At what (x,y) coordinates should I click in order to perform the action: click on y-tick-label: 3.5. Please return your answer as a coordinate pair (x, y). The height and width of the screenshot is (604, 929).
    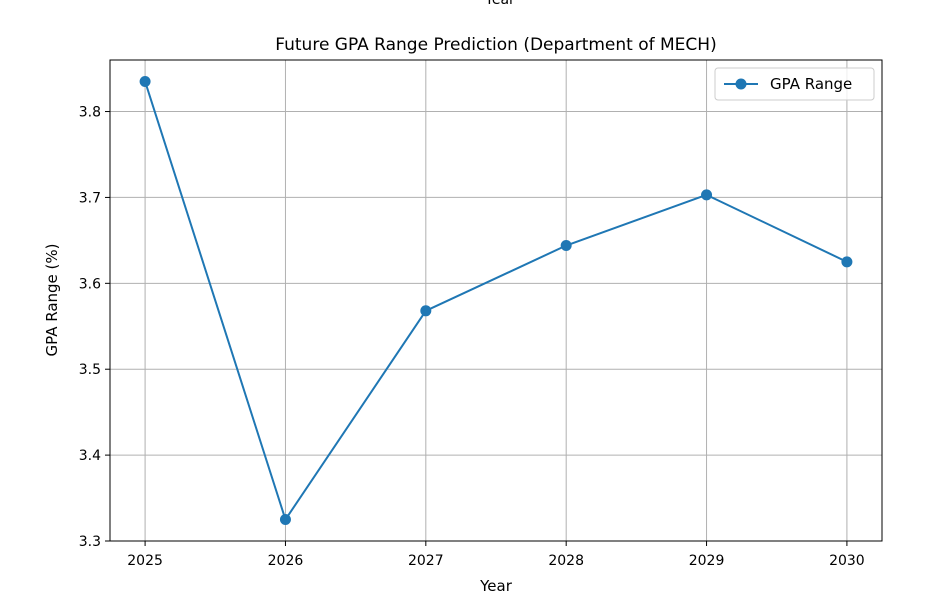
    Looking at the image, I should click on (90, 370).